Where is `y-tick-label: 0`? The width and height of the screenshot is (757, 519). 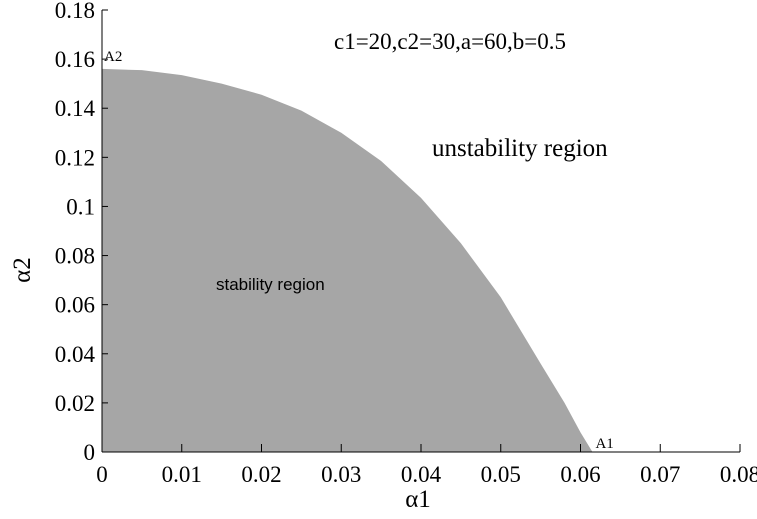 y-tick-label: 0 is located at coordinates (90, 452).